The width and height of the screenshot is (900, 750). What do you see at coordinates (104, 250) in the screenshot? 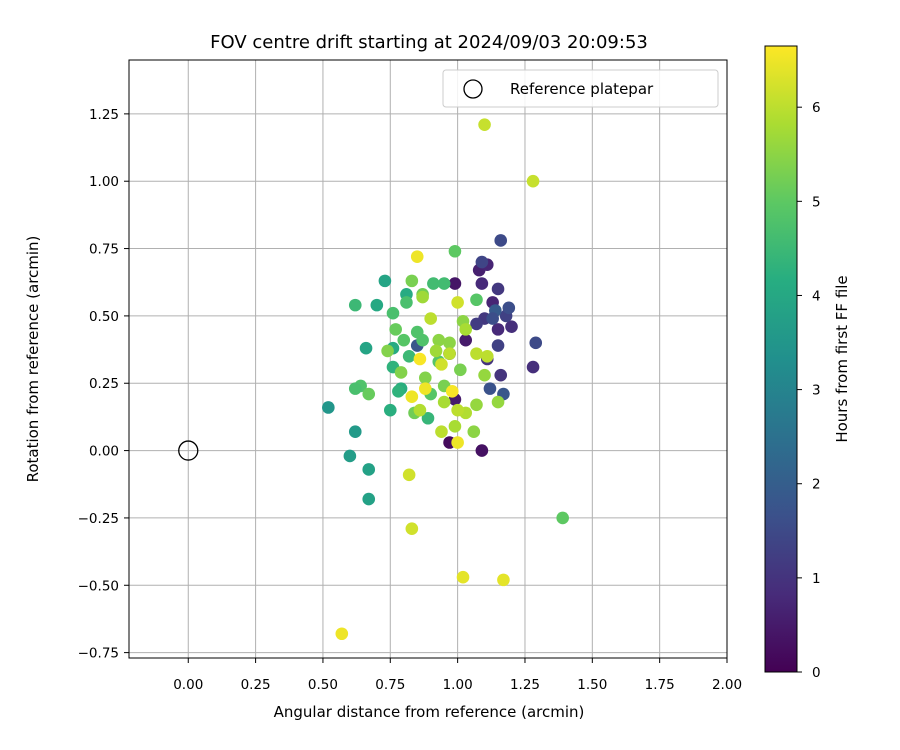
I see `y-tick-label: 0.75` at bounding box center [104, 250].